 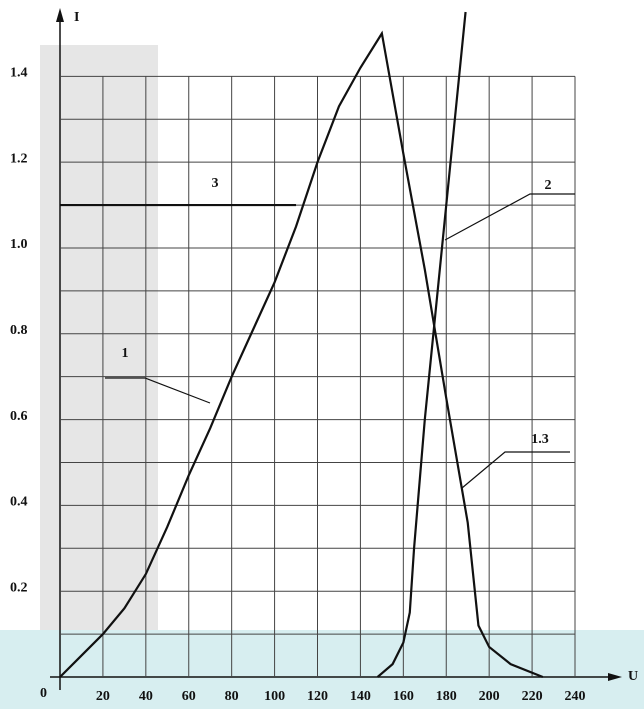 What do you see at coordinates (403, 696) in the screenshot?
I see `x-tick-label: 160` at bounding box center [403, 696].